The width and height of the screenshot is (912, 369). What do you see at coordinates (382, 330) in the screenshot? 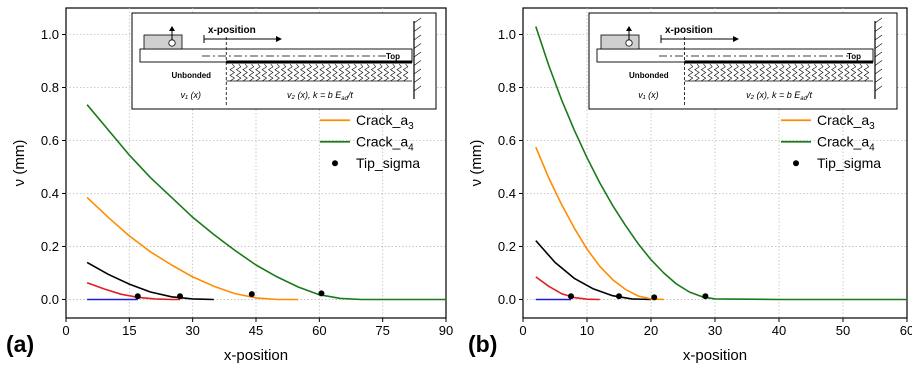
I see `x-tick-label: 75` at bounding box center [382, 330].